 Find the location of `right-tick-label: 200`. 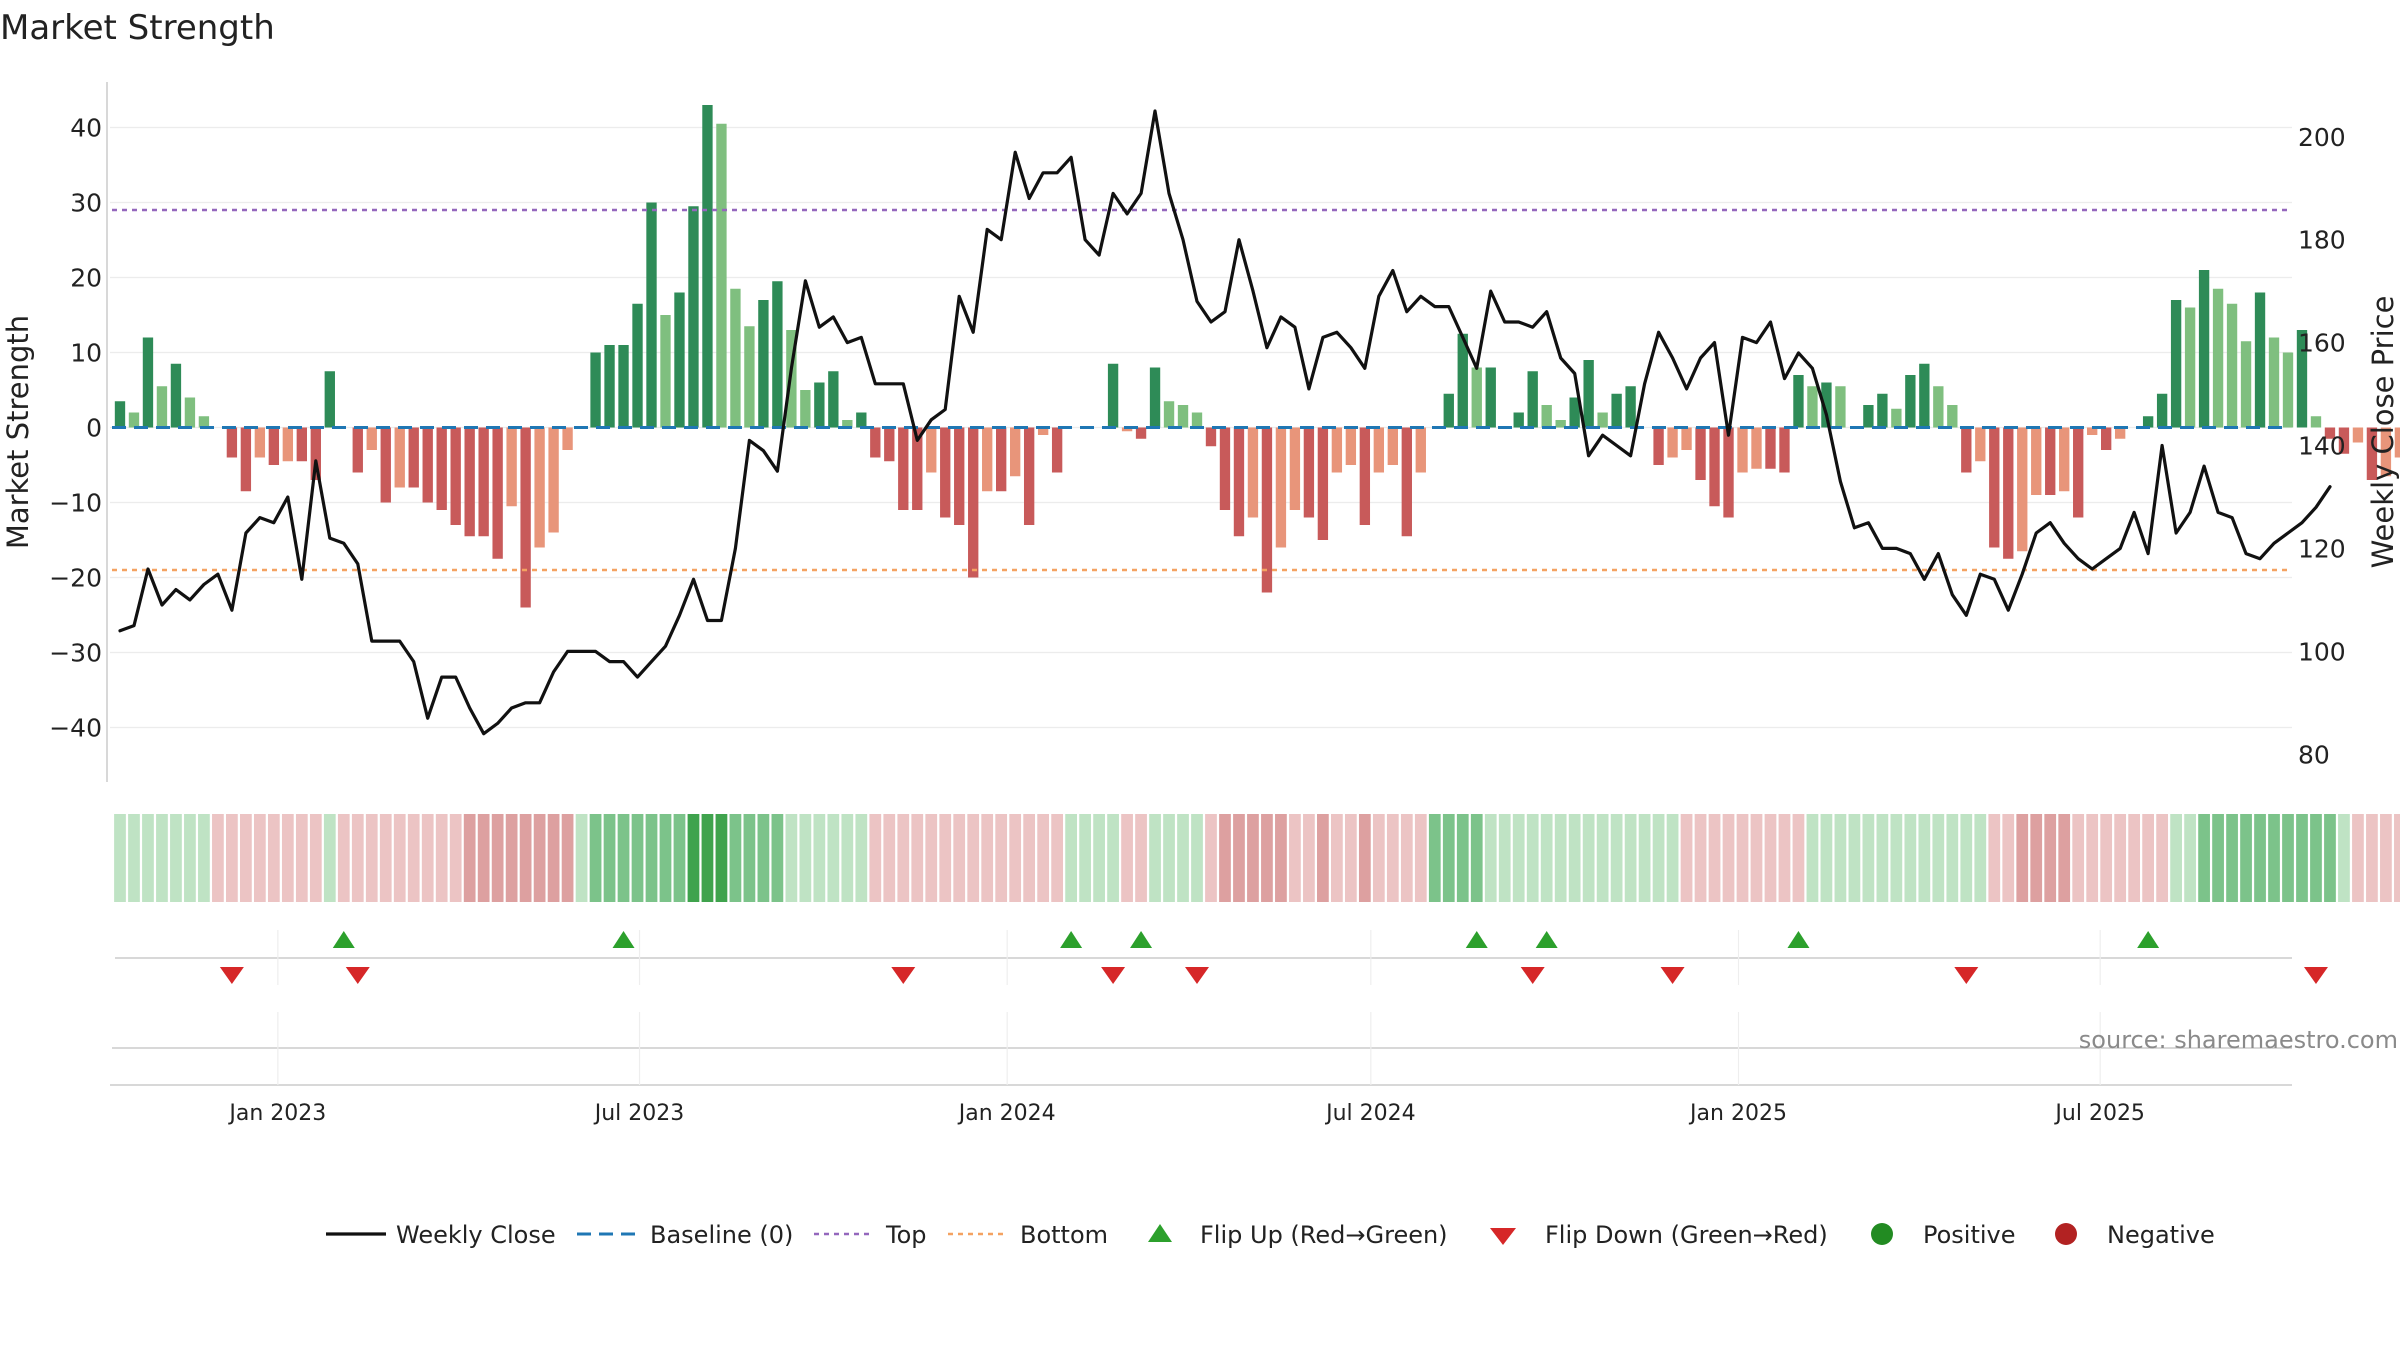

right-tick-label: 200 is located at coordinates (2322, 137).